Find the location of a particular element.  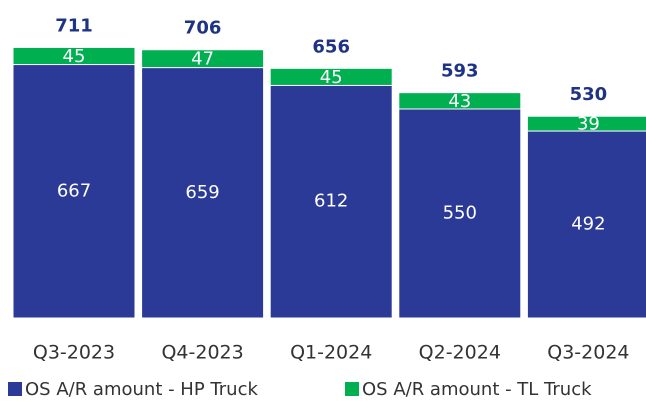

total-label: 711 is located at coordinates (74, 25).